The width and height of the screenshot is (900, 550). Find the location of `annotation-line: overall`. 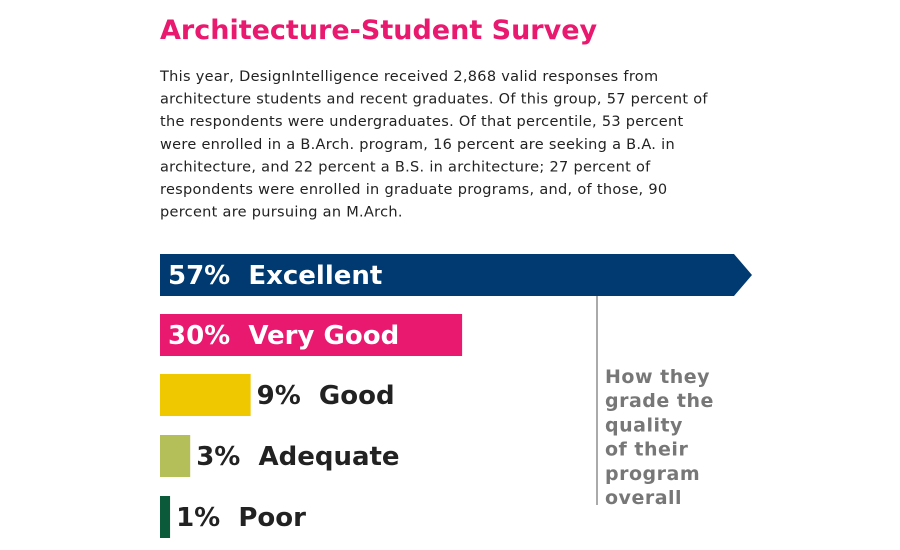

annotation-line: overall is located at coordinates (643, 498).